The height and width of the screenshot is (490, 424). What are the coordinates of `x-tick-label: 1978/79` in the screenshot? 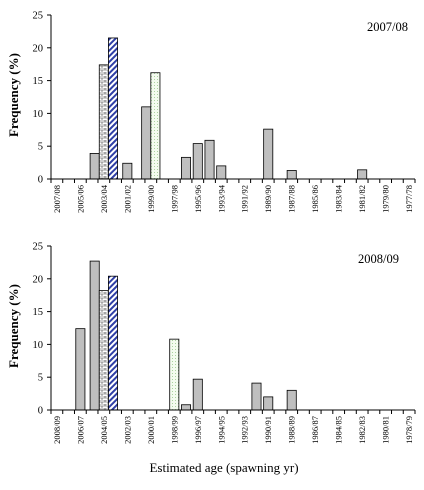 It's located at (409, 430).